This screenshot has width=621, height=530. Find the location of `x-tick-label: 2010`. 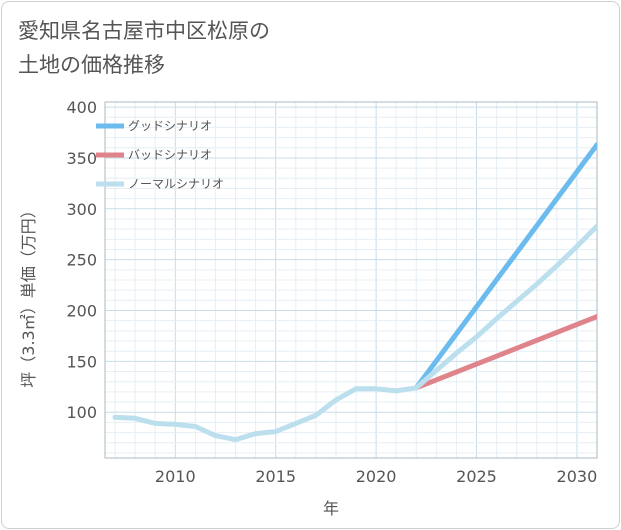

x-tick-label: 2010 is located at coordinates (175, 476).